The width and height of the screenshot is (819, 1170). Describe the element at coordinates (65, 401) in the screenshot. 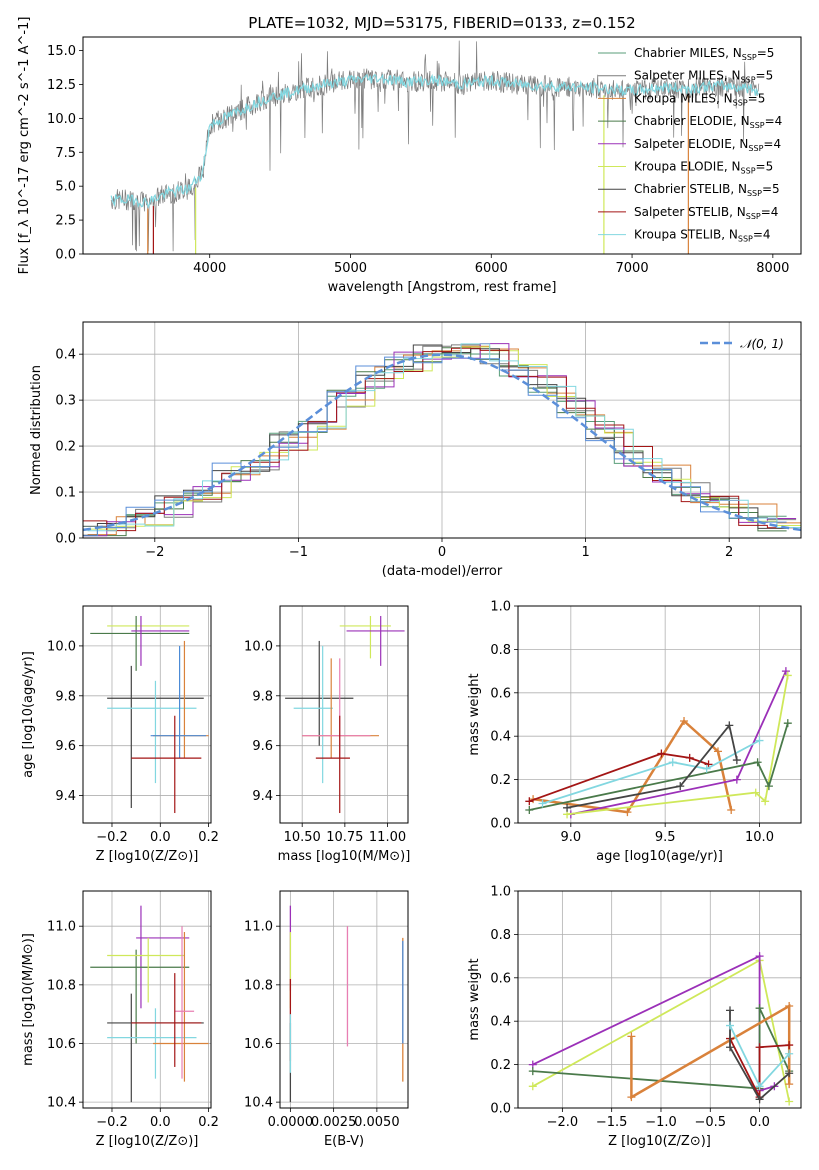

I see `y-tick-label: 0.3` at that location.